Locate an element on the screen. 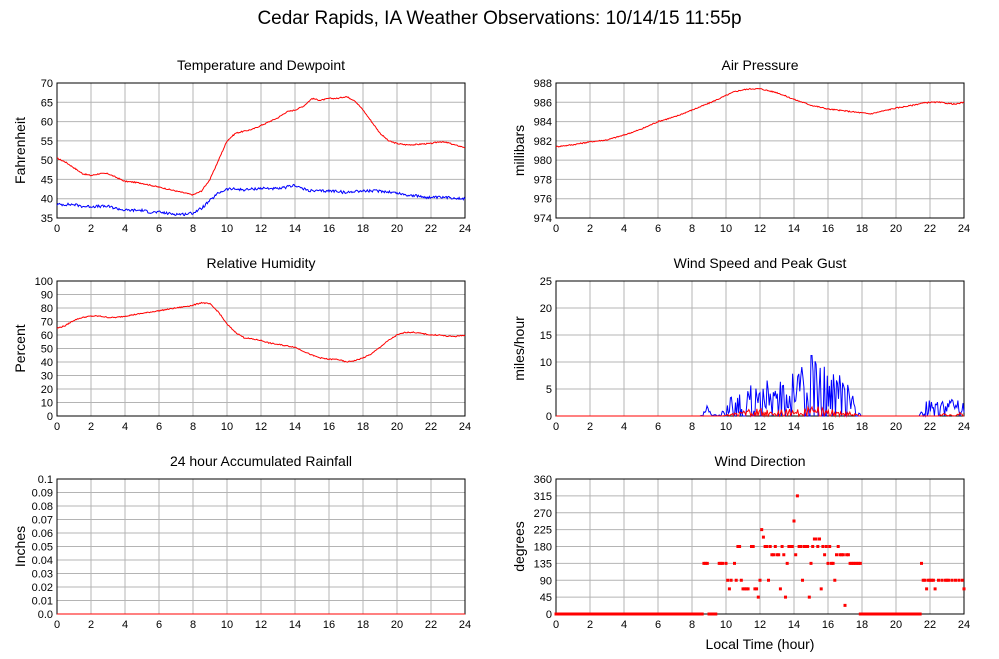 The width and height of the screenshot is (999, 659). y-axis-label: millibars is located at coordinates (519, 150).